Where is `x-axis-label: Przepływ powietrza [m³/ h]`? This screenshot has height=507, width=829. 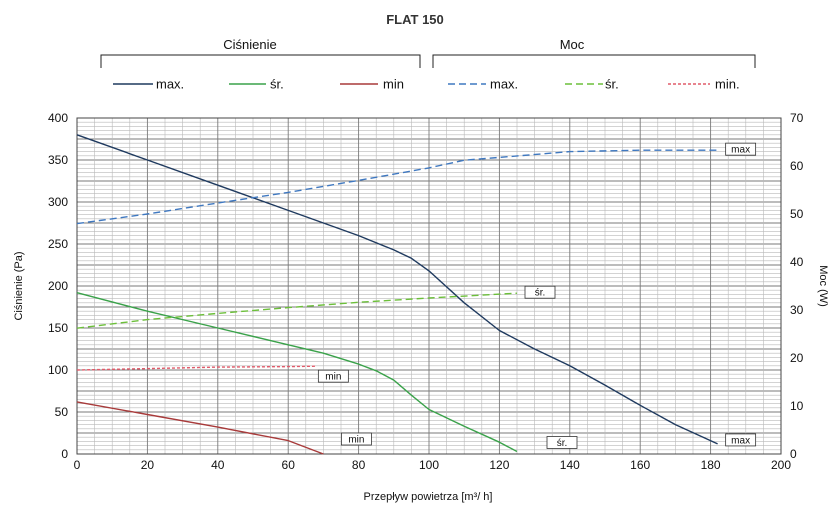
x-axis-label: Przepływ powietrza [m³/ h] is located at coordinates (428, 497).